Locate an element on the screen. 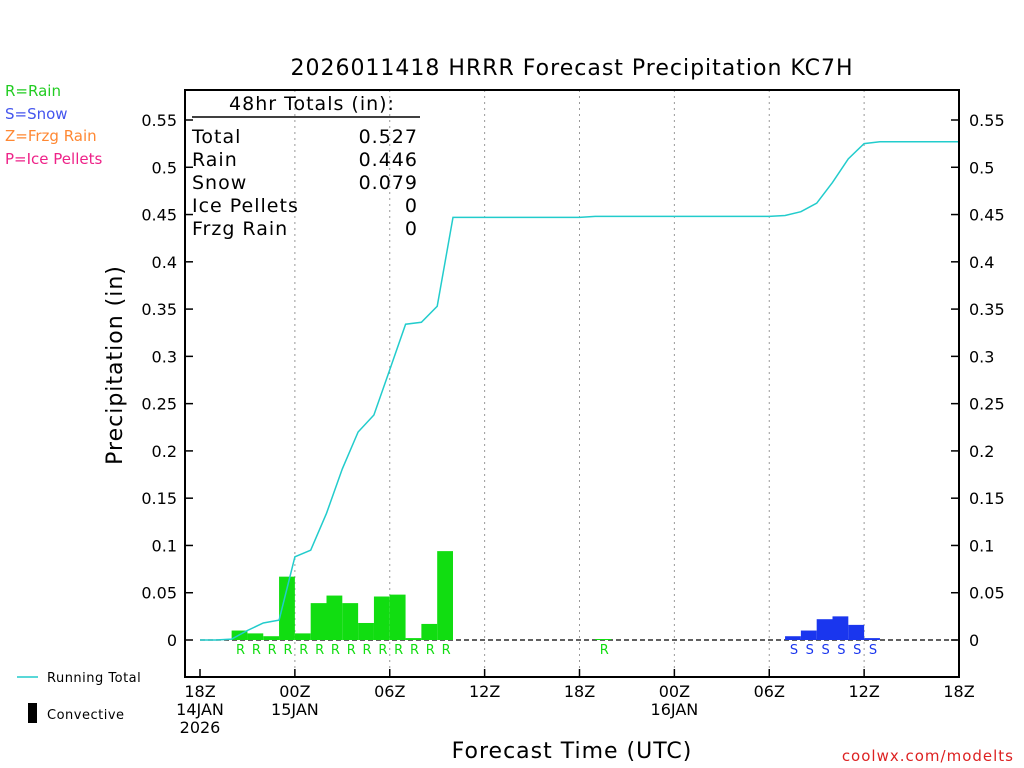 The height and width of the screenshot is (768, 1024). totals-value-ice-pellets: 0 is located at coordinates (411, 206).